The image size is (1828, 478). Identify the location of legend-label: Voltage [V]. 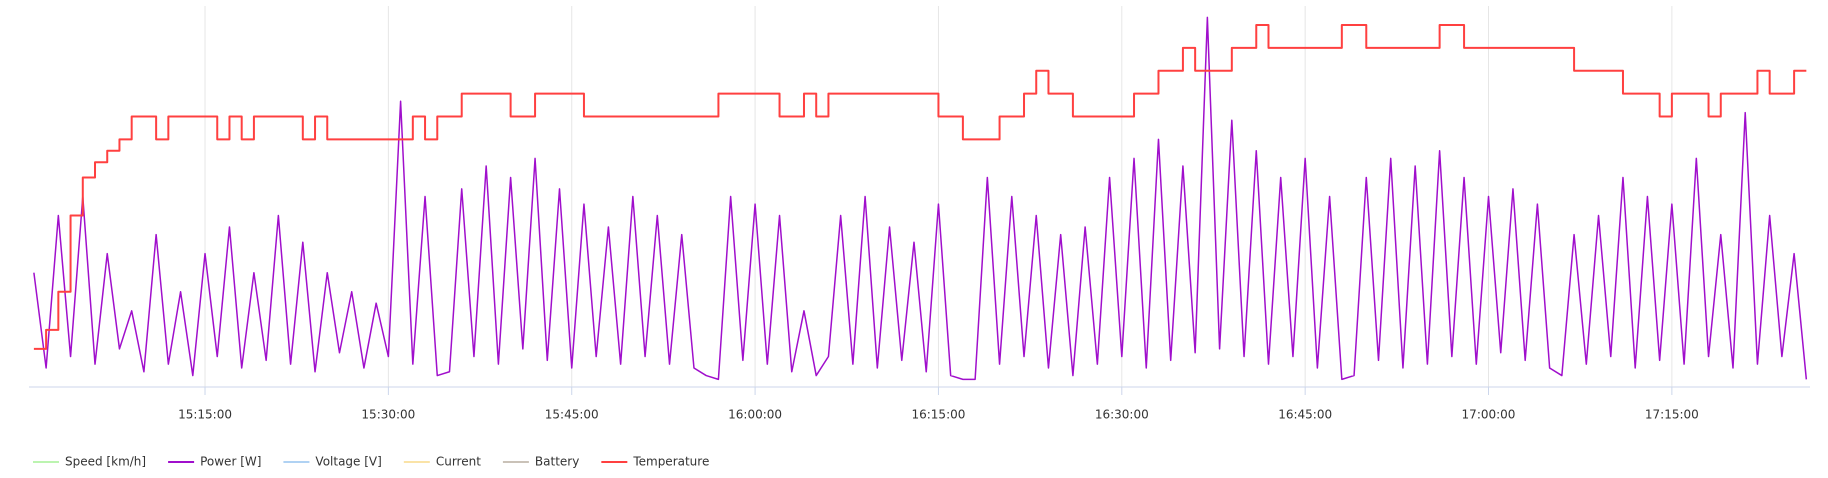
(348, 462).